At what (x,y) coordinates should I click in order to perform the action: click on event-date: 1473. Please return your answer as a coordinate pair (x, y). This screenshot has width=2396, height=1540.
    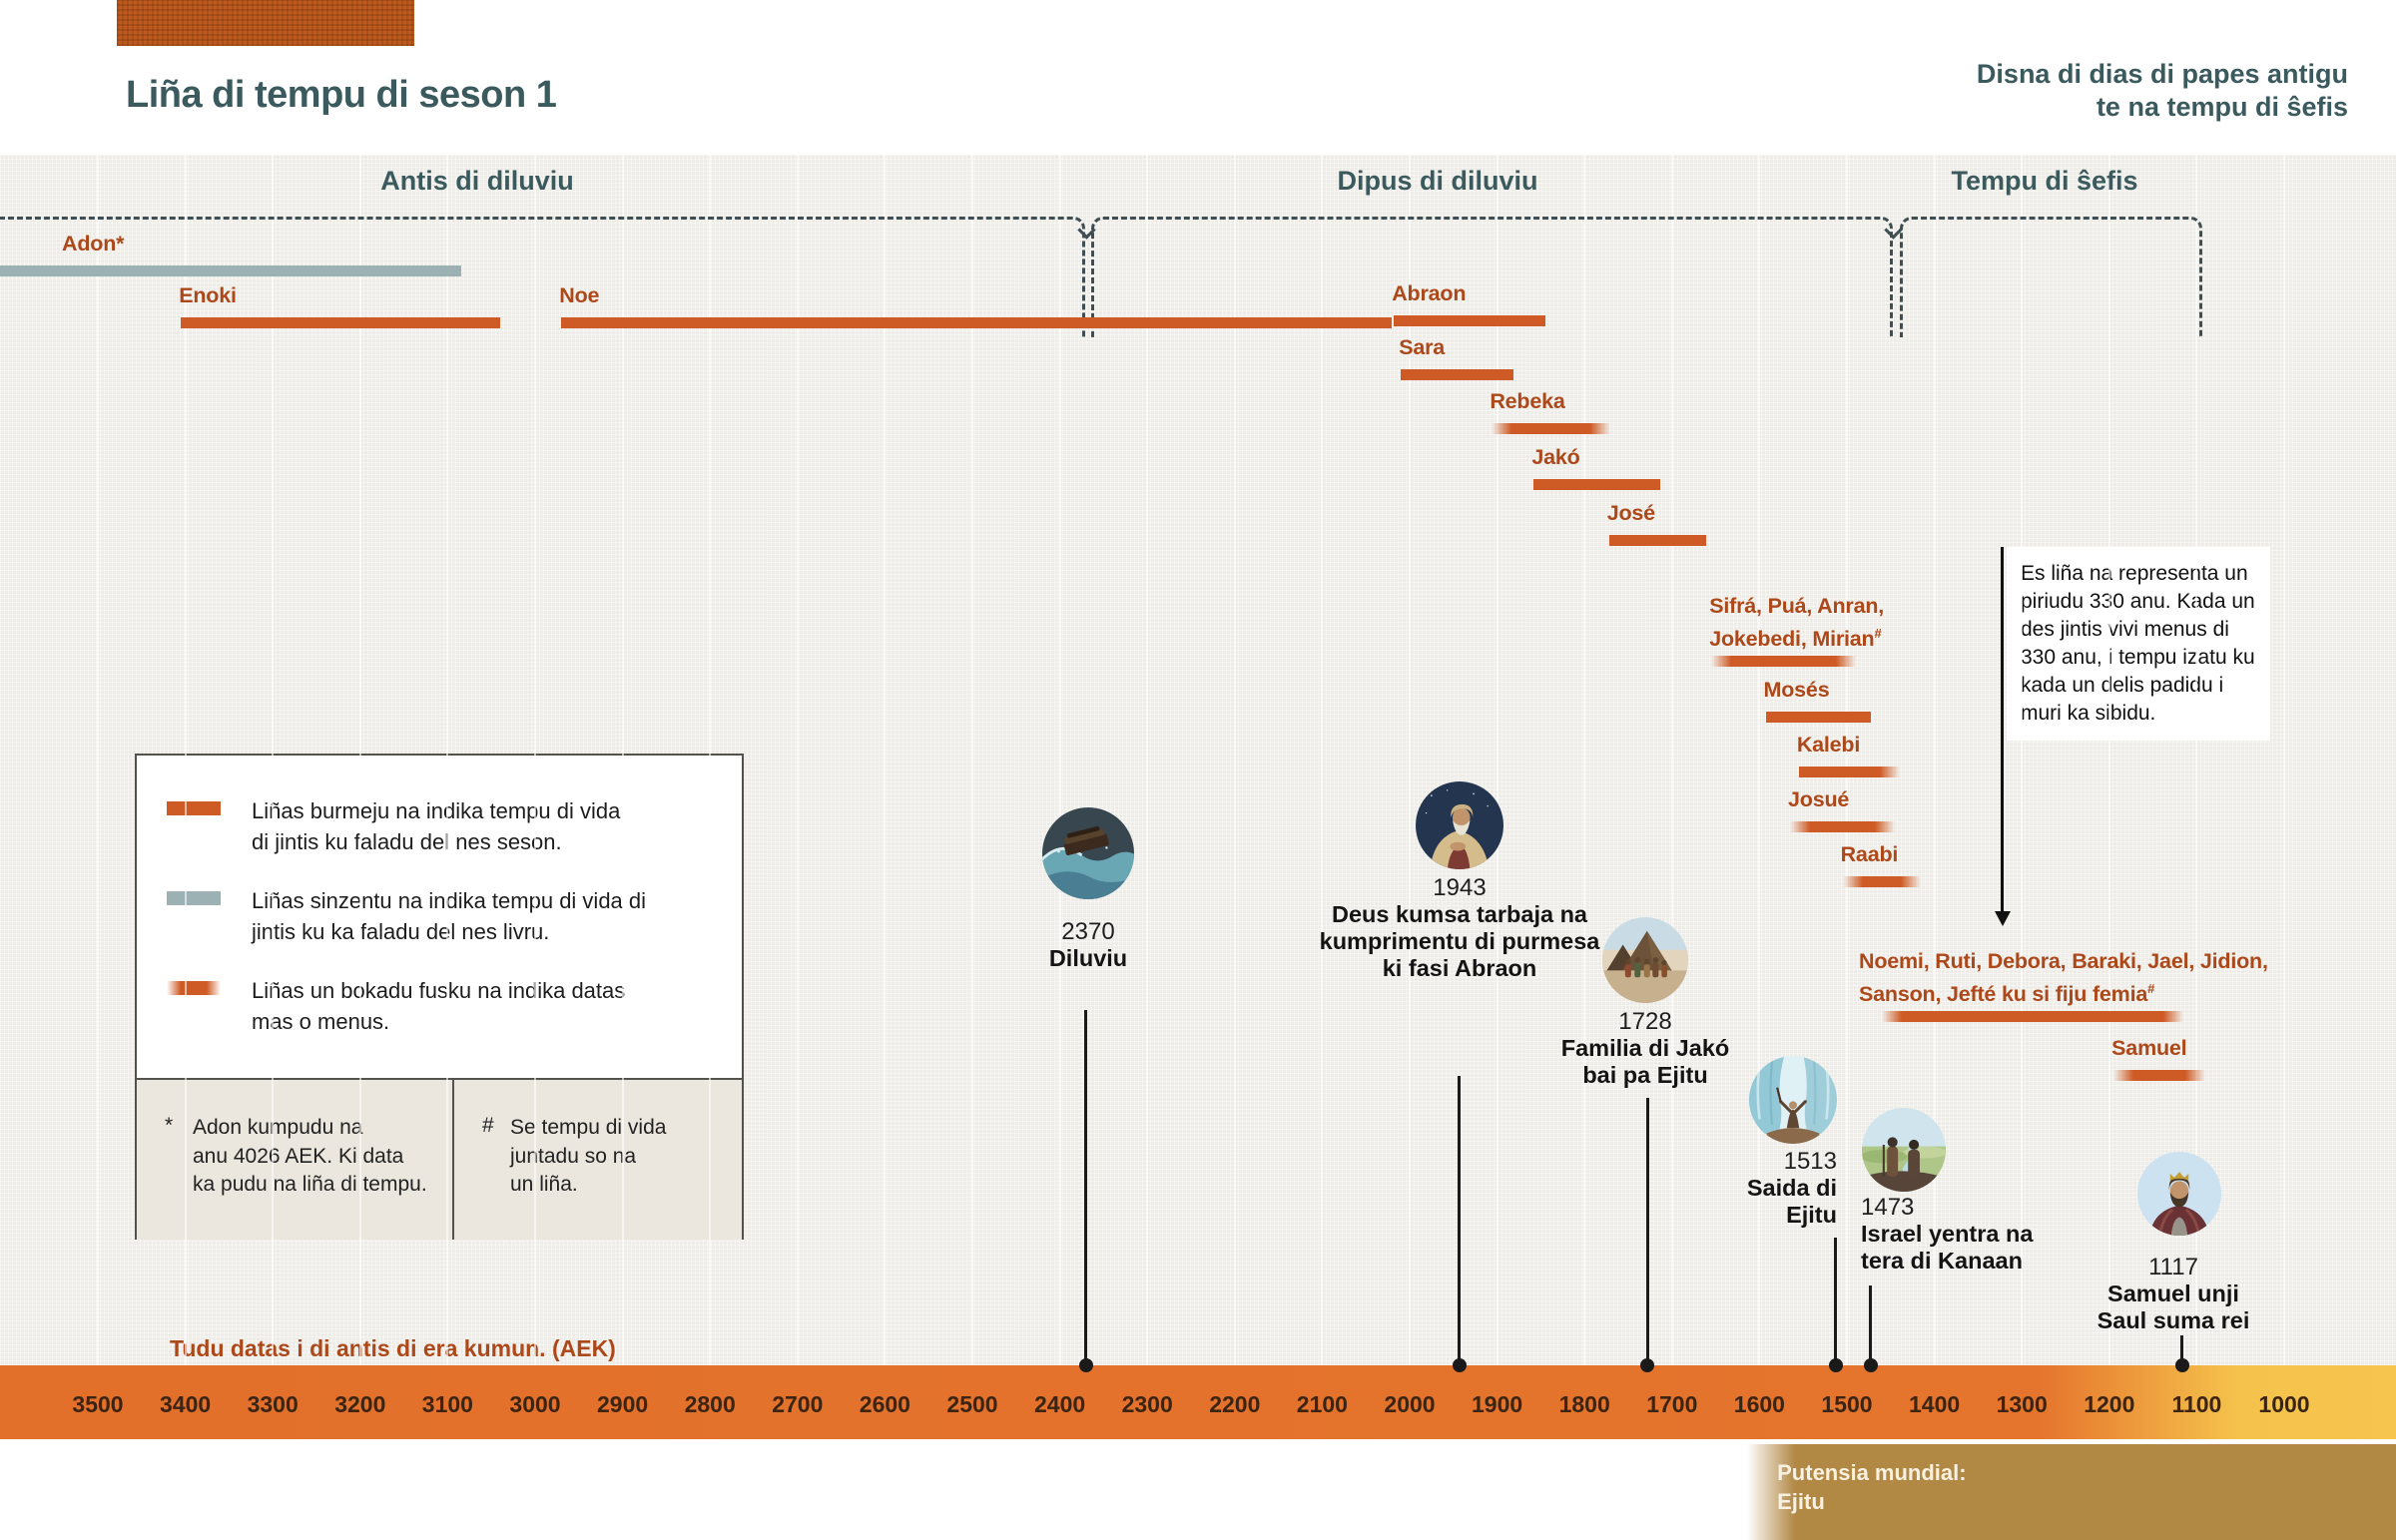
    Looking at the image, I should click on (1888, 1207).